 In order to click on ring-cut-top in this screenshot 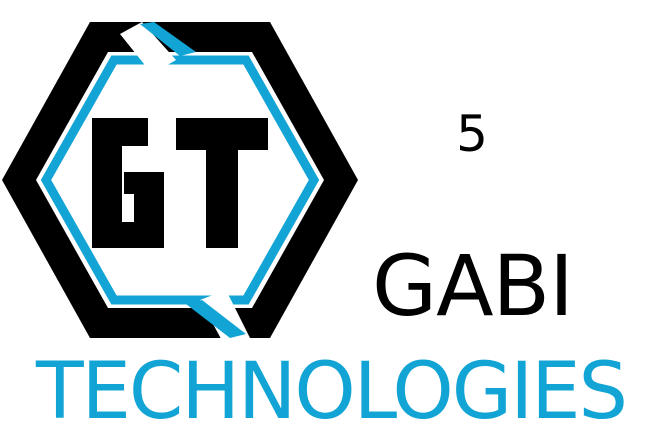, I will do `click(148, 48)`.